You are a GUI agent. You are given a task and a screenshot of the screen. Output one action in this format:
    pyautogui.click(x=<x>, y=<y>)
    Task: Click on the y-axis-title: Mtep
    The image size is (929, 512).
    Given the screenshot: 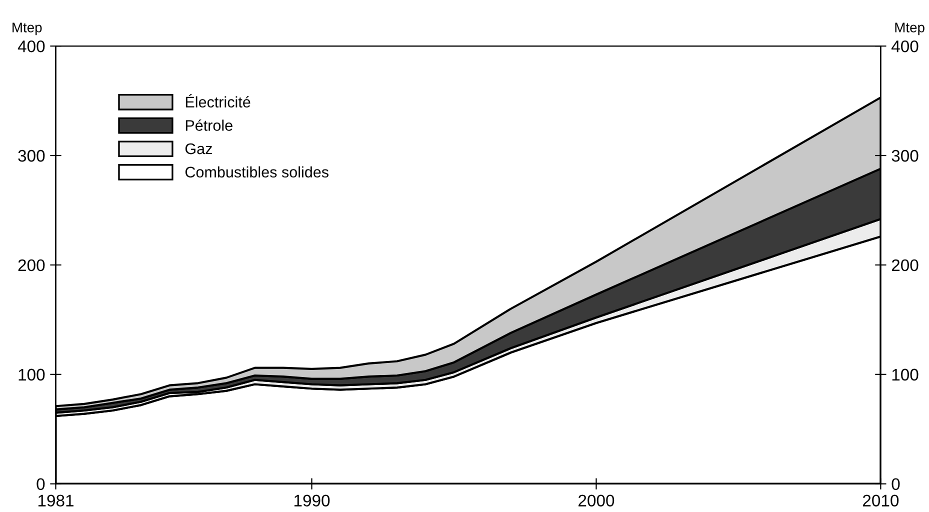 What is the action you would take?
    pyautogui.click(x=27, y=29)
    